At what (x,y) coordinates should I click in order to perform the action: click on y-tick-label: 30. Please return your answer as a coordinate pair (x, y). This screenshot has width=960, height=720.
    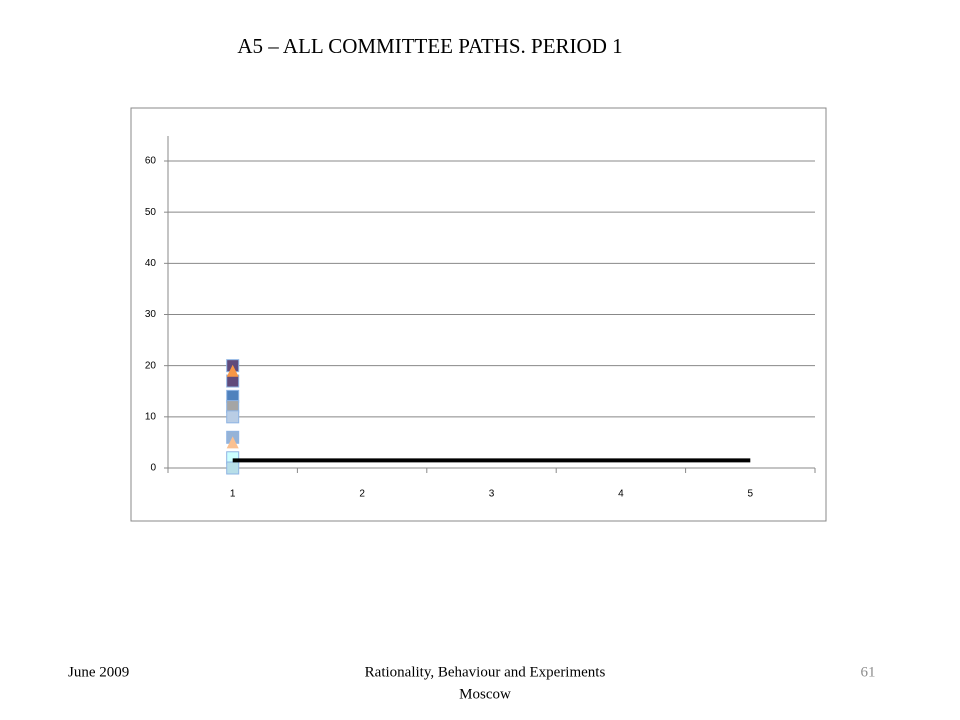
    Looking at the image, I should click on (151, 314).